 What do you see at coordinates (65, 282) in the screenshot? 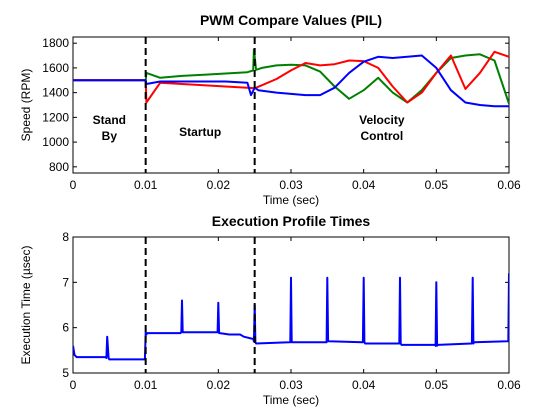
I see `y-tick-label: 7` at bounding box center [65, 282].